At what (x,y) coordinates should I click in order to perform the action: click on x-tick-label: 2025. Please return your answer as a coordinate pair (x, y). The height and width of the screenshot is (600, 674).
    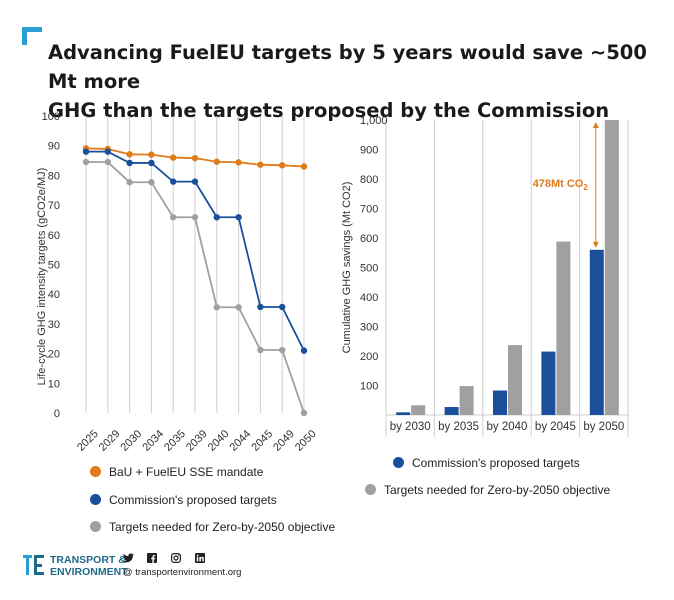
    Looking at the image, I should click on (88, 441).